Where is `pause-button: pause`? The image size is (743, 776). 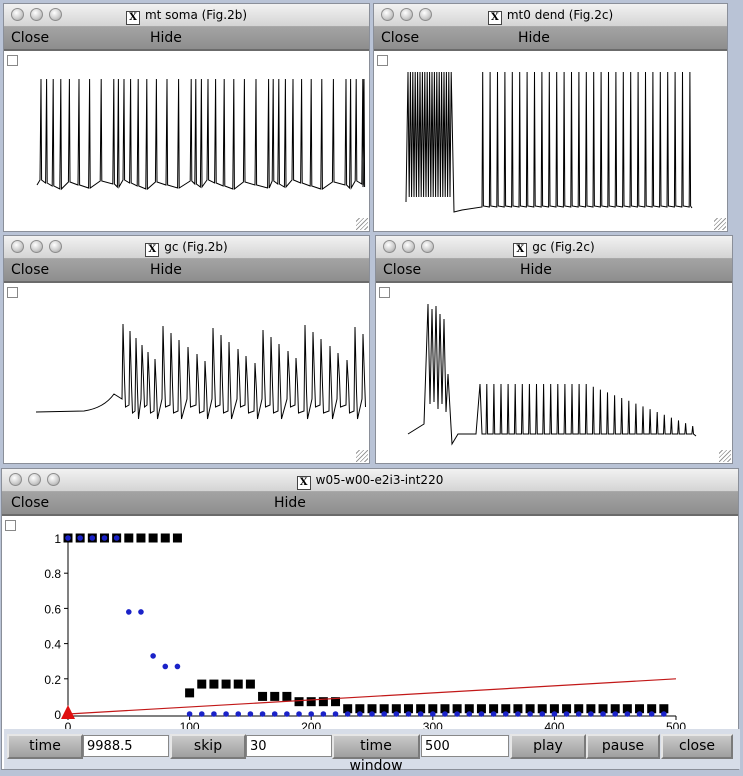
pause-button: pause is located at coordinates (623, 746).